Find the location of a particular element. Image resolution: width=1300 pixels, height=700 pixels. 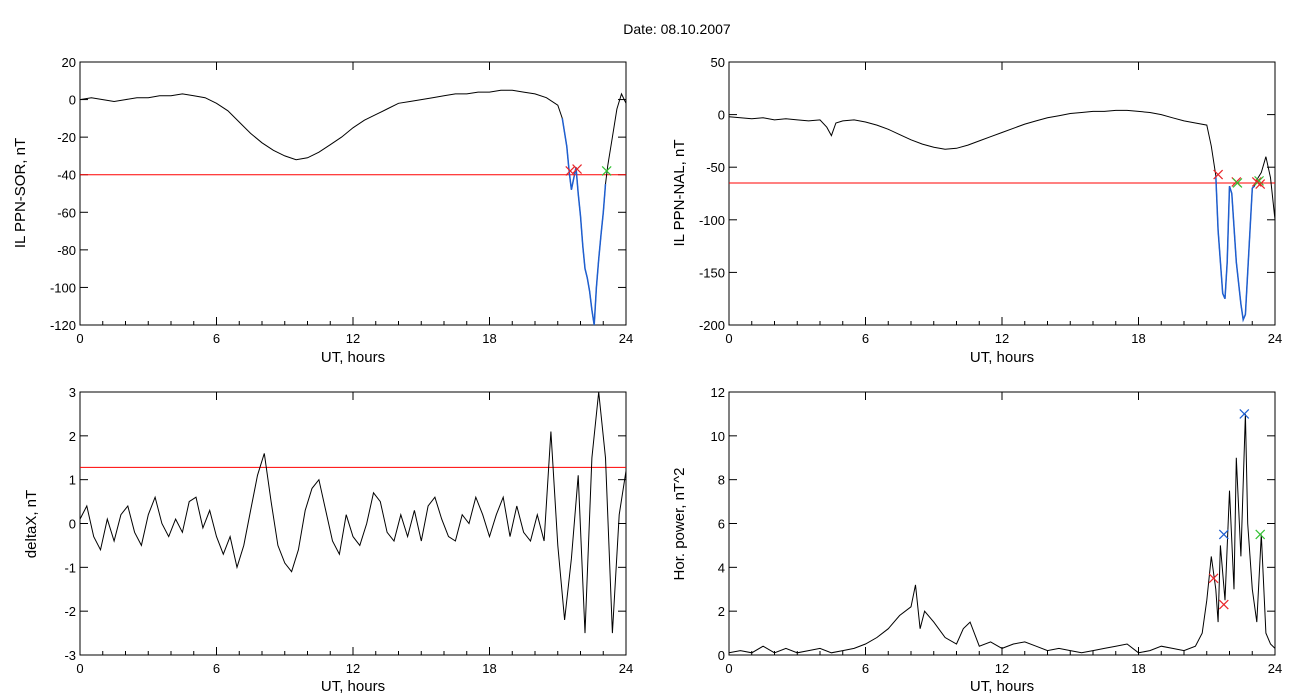

sor-ytick-label: -20 is located at coordinates (66, 137).